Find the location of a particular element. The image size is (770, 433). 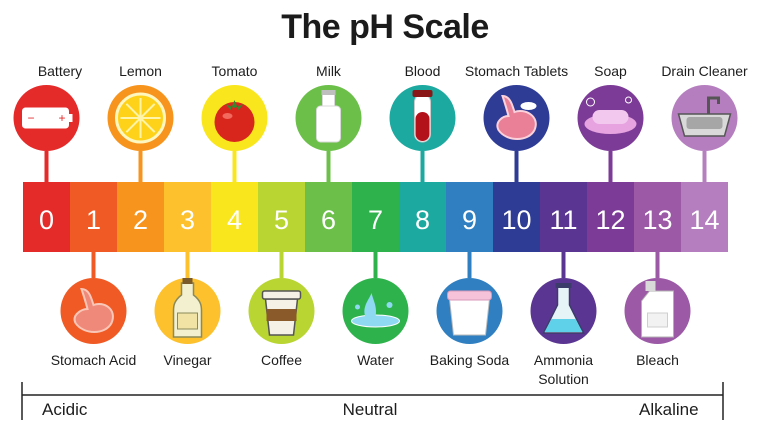

ph-value: 1 is located at coordinates (93, 220).